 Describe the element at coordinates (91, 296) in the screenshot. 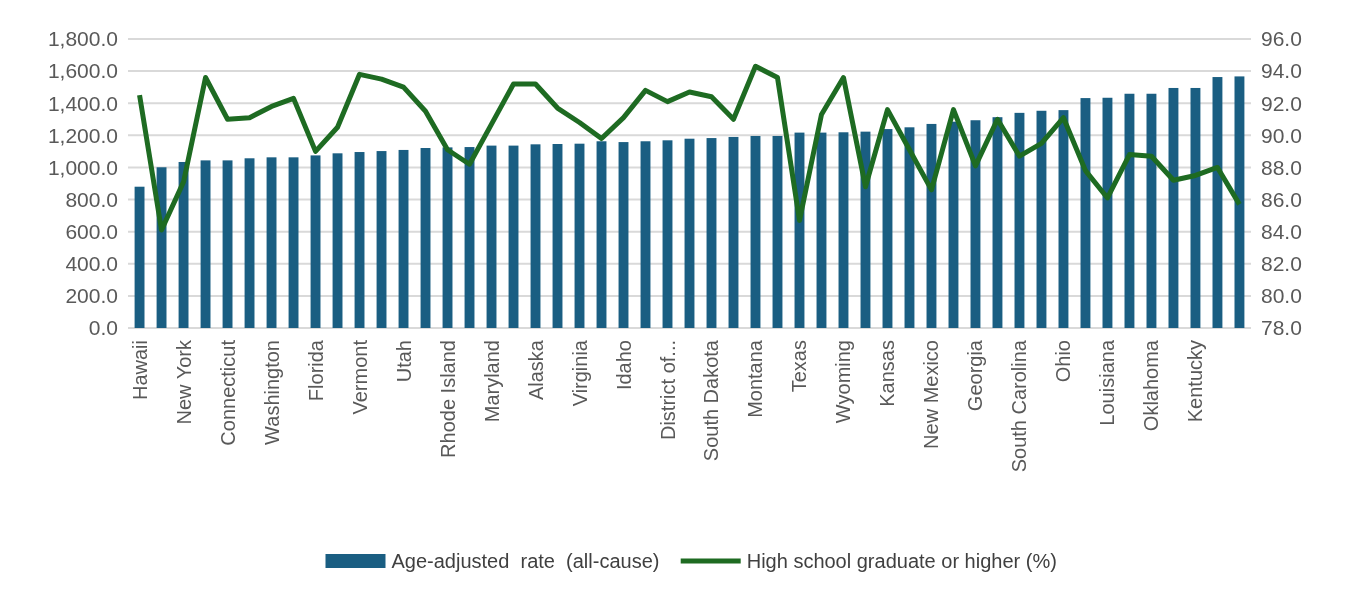

I see `y-tick-label: 200.0` at that location.